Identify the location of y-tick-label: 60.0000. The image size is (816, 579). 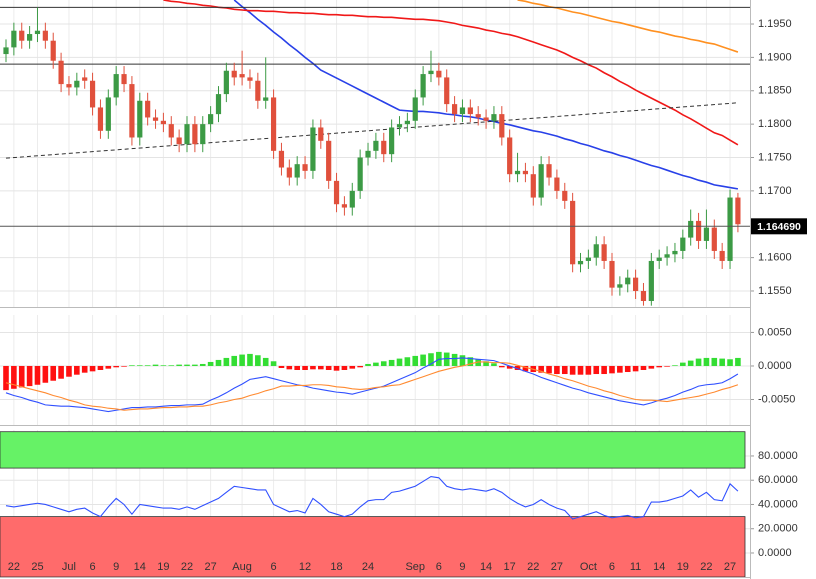
(778, 480).